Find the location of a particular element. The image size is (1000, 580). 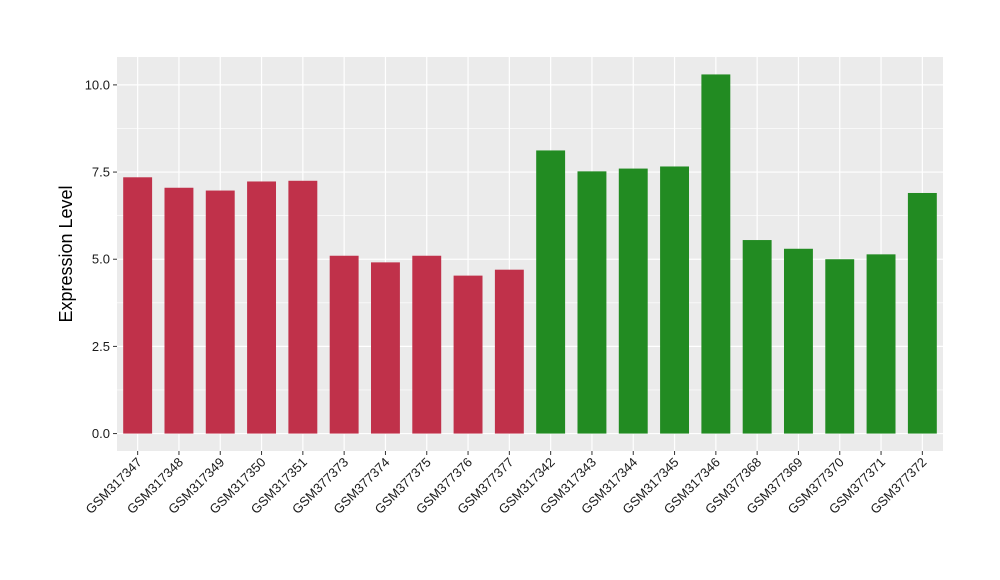

y-tick-label: 0.0 is located at coordinates (101, 433).